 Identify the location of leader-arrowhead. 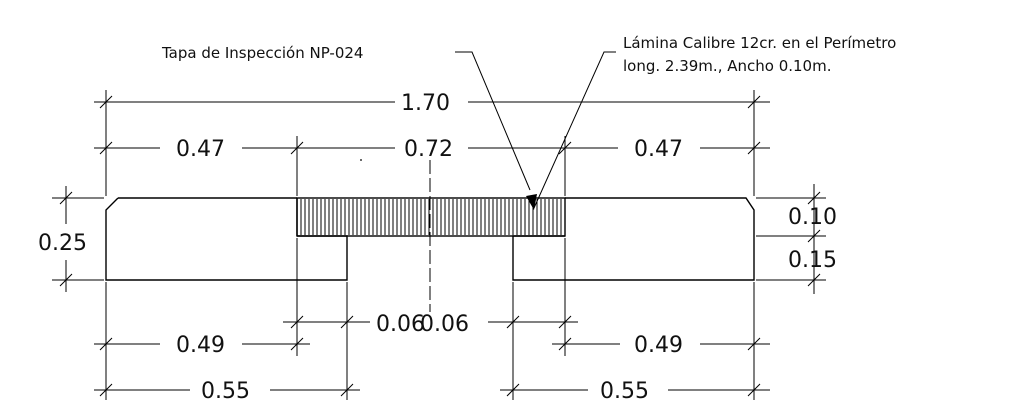
(531, 202).